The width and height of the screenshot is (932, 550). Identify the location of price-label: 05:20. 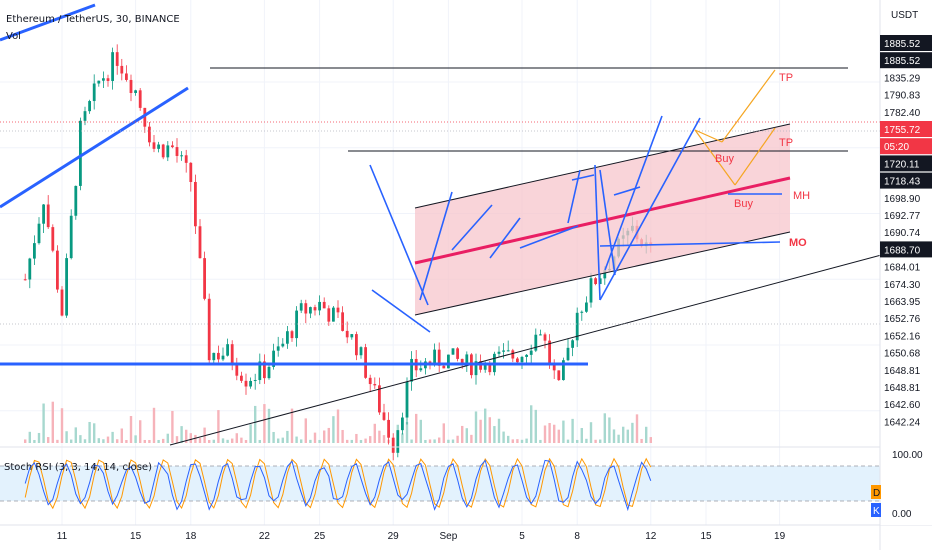
(896, 147).